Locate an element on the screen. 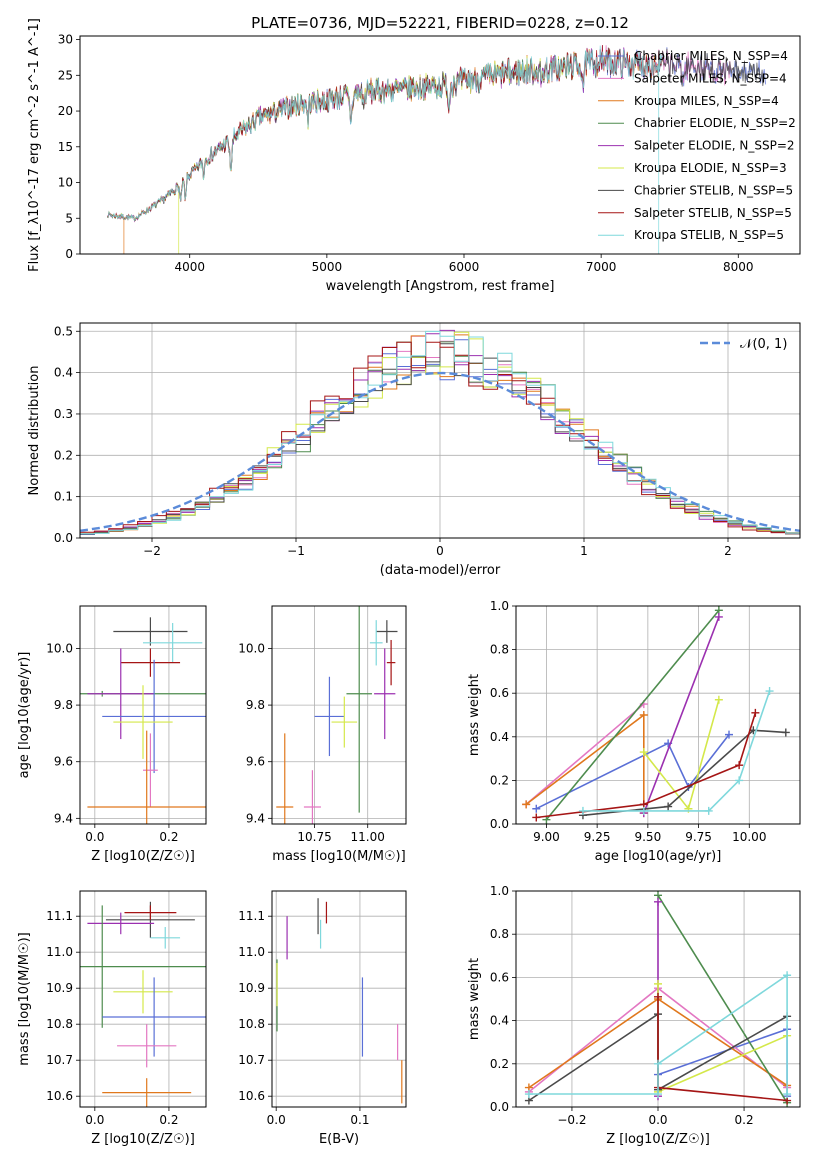 The image size is (819, 1170). y-tick-label: 10.0 is located at coordinates (251, 648).